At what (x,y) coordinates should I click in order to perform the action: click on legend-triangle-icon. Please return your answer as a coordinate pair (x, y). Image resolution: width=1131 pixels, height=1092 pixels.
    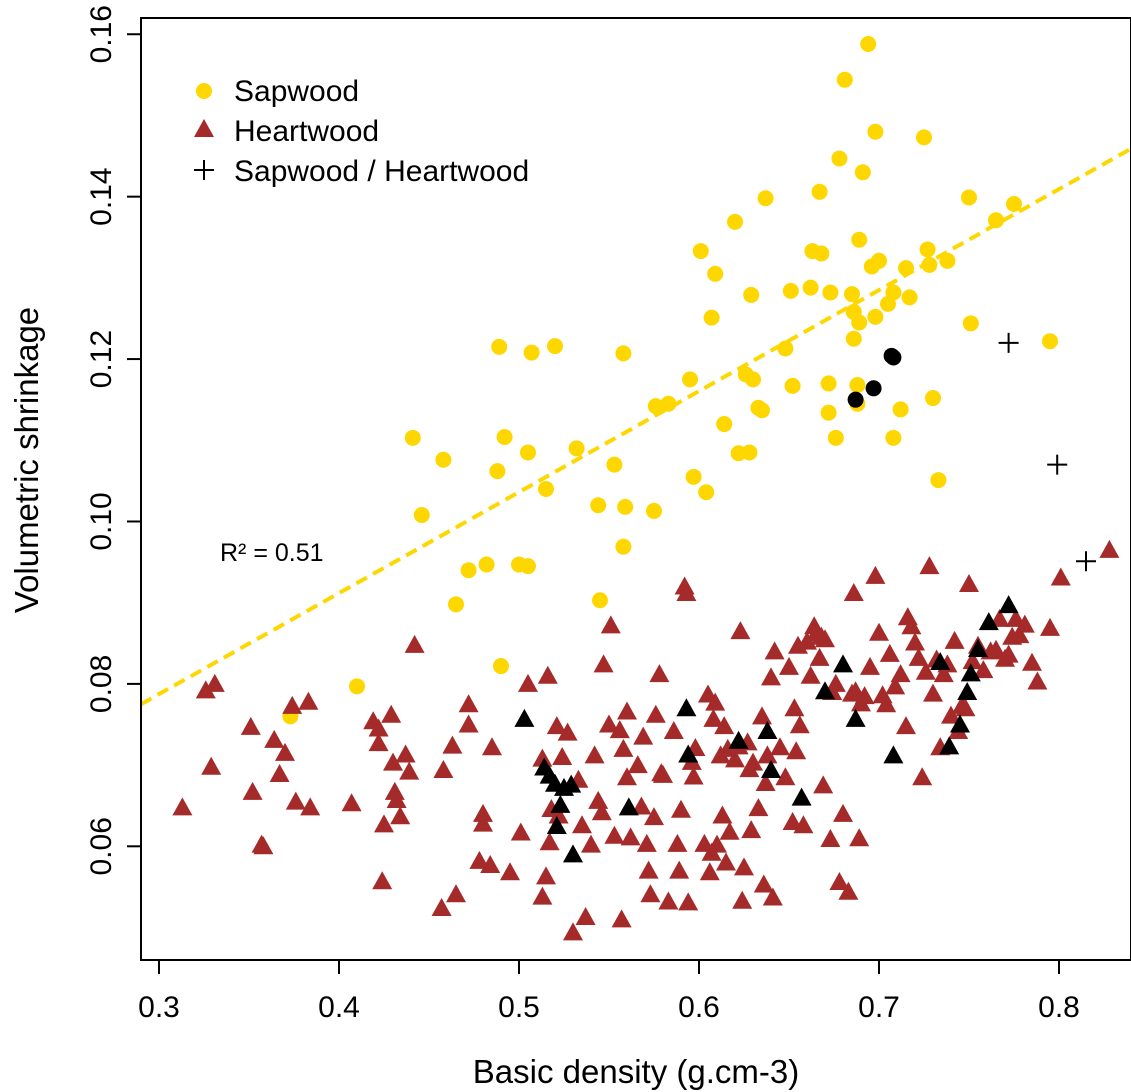
    Looking at the image, I should click on (204, 128).